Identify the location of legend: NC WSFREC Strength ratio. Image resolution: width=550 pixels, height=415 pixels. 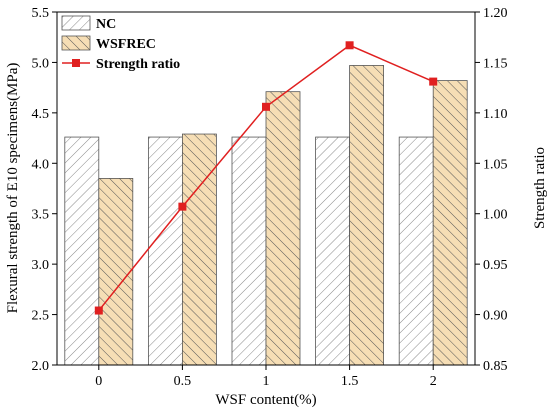
(120, 43).